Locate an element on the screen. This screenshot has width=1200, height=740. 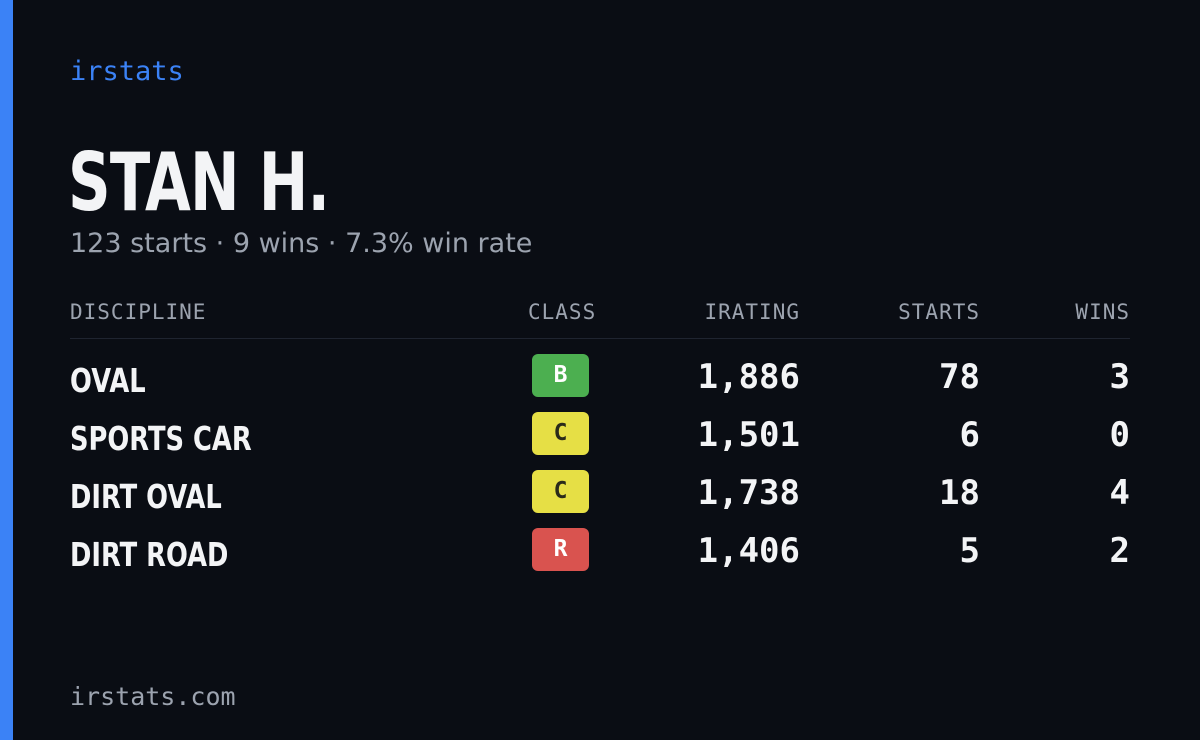
accent-bar is located at coordinates (6, 370).